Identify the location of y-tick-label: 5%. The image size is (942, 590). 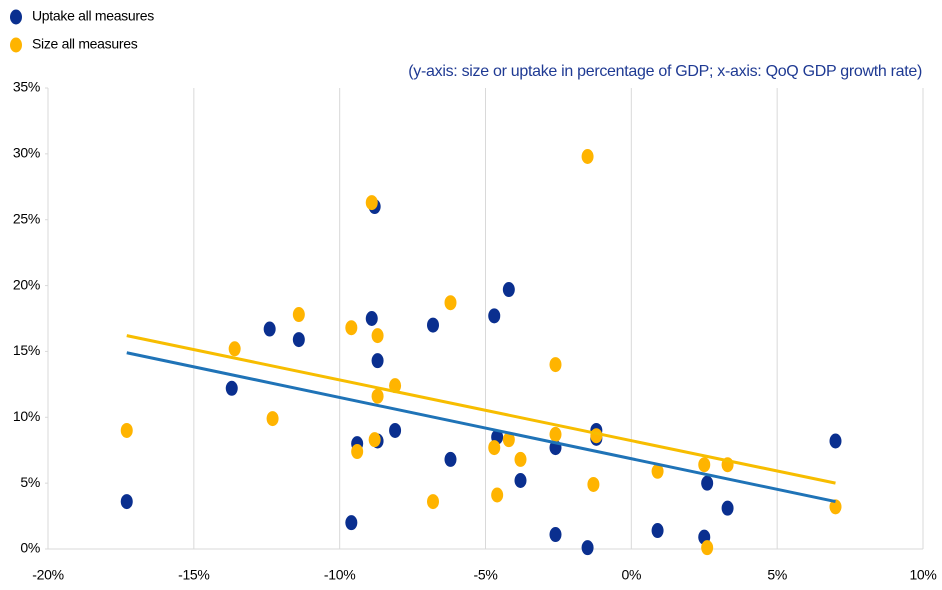
(30, 482).